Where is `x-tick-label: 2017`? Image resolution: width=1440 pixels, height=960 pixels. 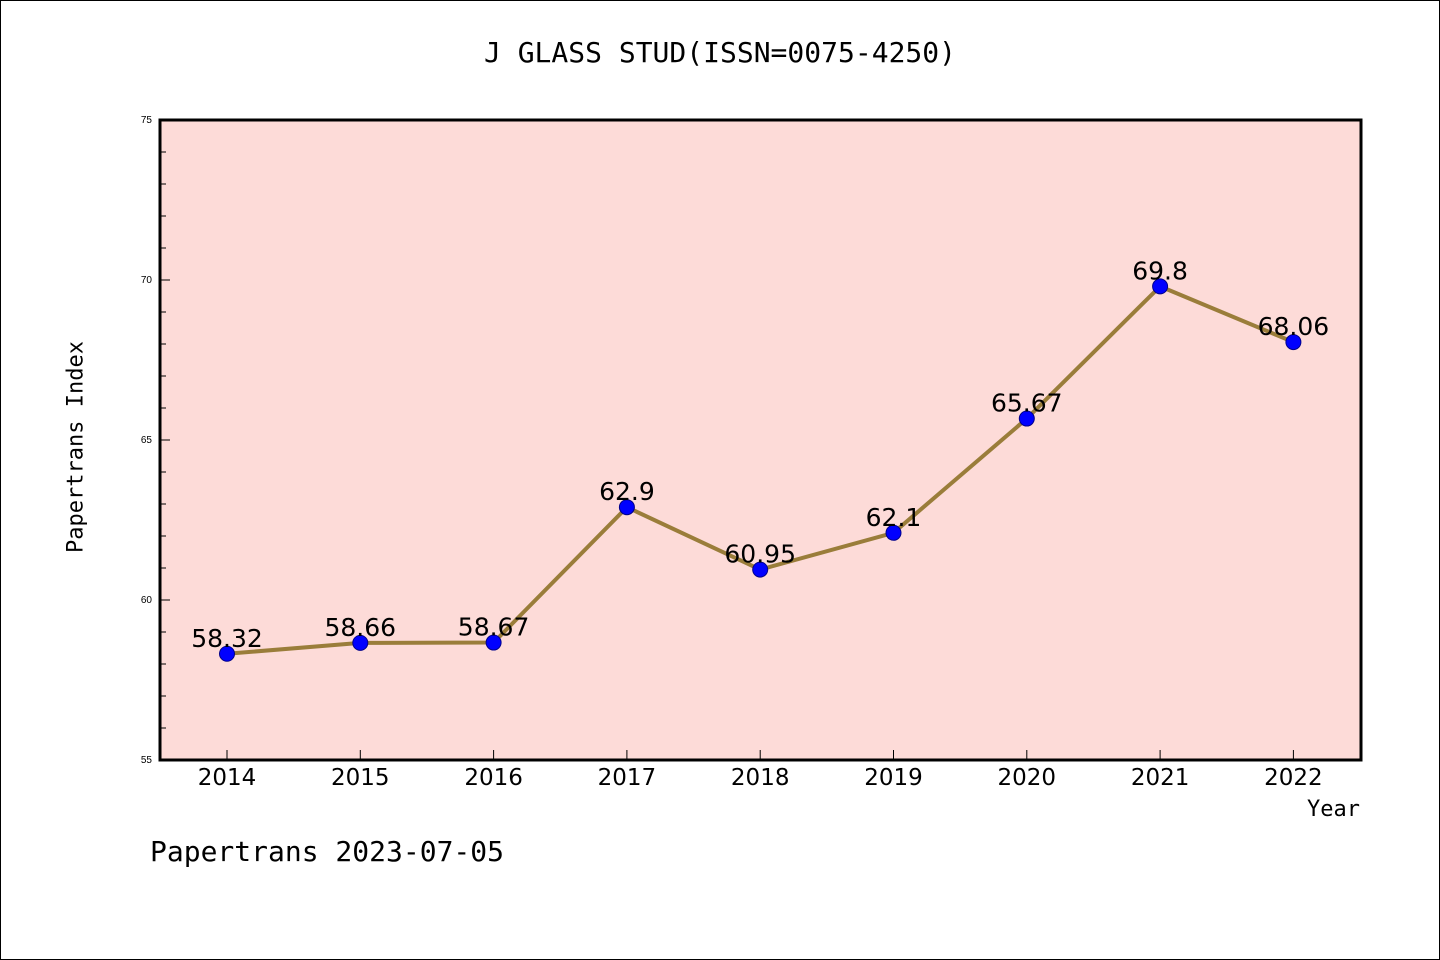
x-tick-label: 2017 is located at coordinates (627, 778).